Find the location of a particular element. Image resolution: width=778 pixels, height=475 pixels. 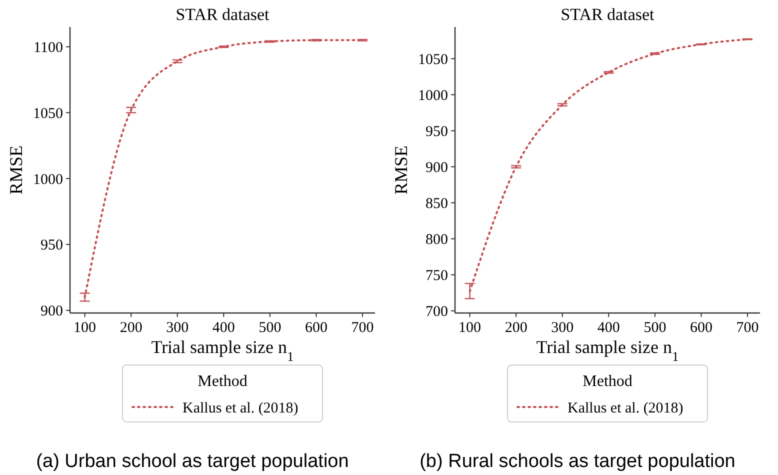

text: (a) Urban school as target population is located at coordinates (192, 461).